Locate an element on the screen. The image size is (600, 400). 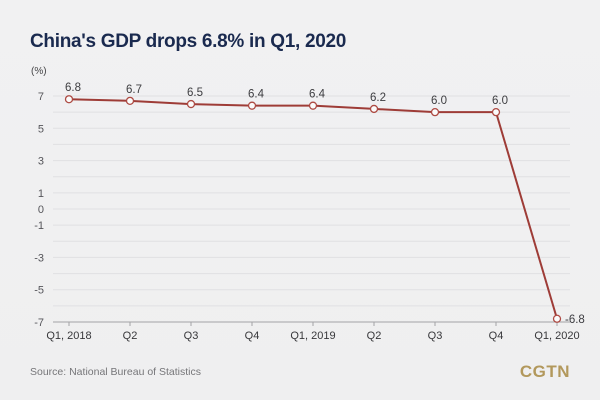
y-tick-label: -1 is located at coordinates (39, 226).